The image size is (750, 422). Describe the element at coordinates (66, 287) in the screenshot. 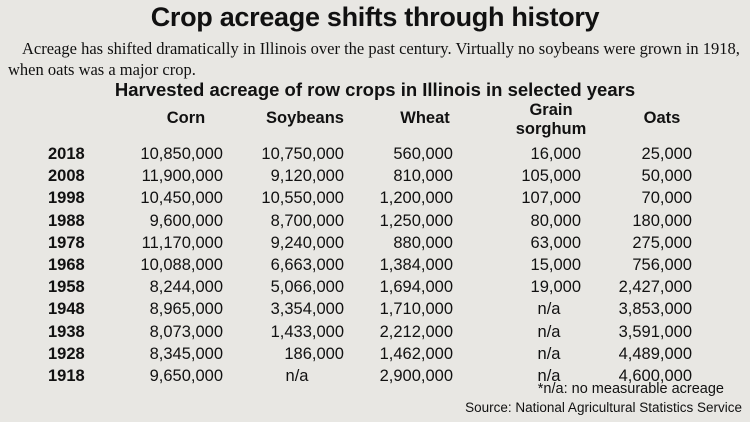

I see `row-year: 1958` at that location.